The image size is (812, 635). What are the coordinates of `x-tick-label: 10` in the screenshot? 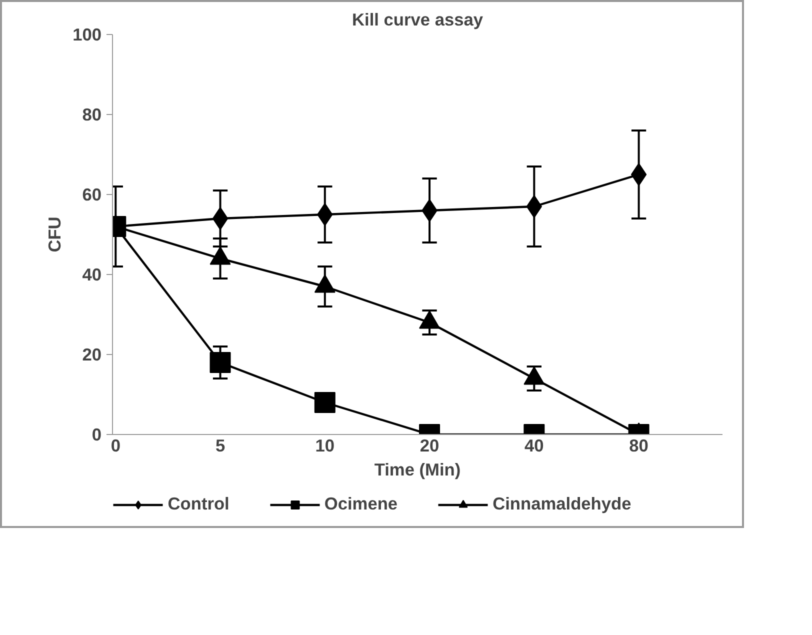 It's located at (325, 446).